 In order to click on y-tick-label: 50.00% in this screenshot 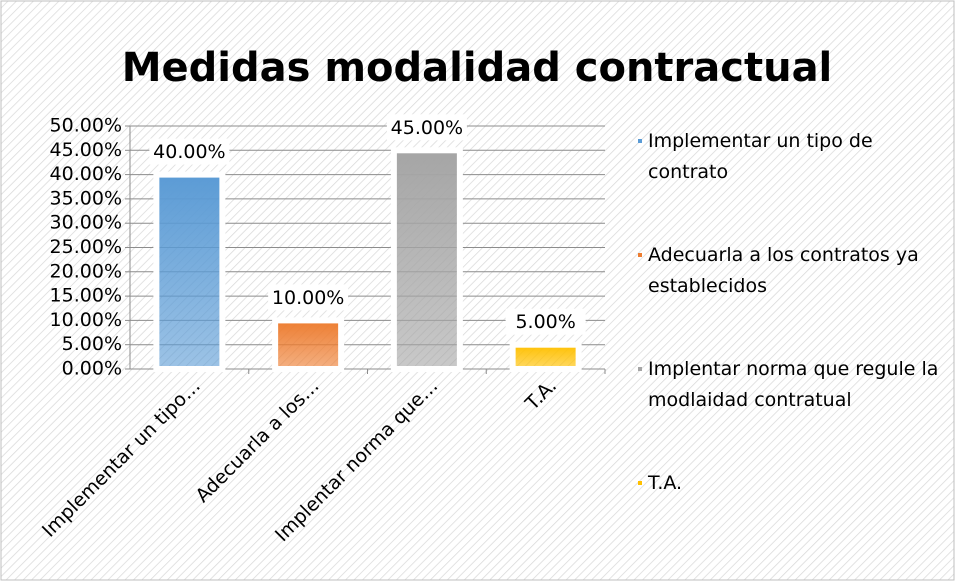, I will do `click(86, 126)`.